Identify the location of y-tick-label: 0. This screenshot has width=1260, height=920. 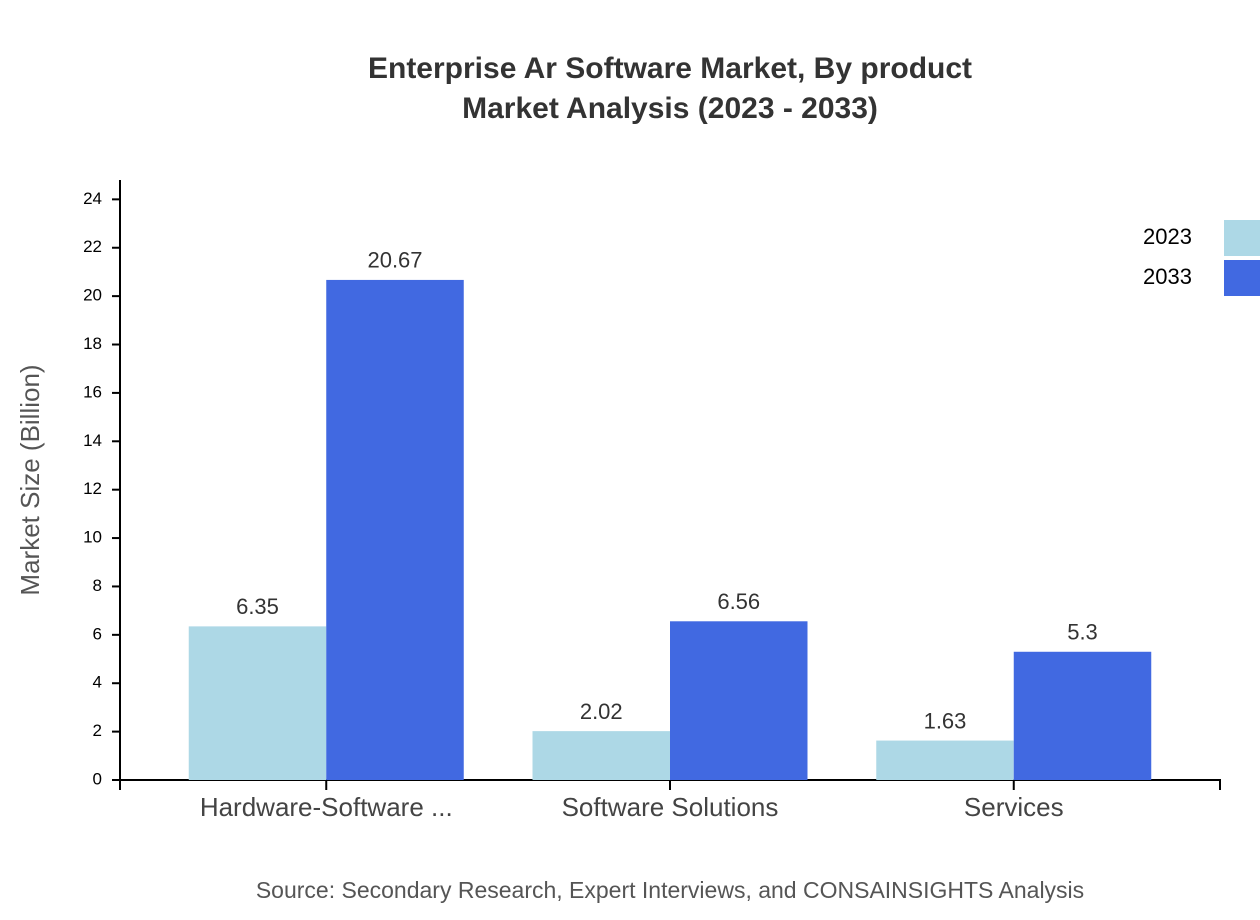
(97, 778).